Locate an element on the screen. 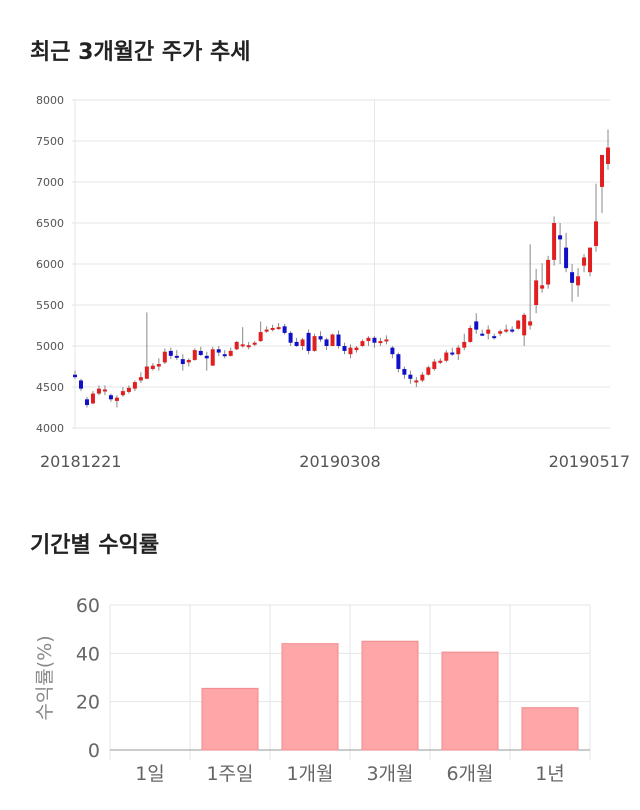  x-tick-label: 1일 is located at coordinates (150, 774).